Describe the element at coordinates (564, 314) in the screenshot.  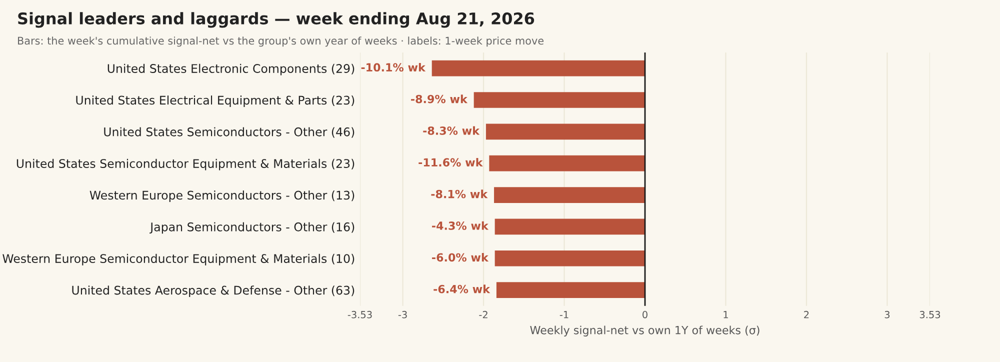
I see `x-tick-label: -1` at that location.